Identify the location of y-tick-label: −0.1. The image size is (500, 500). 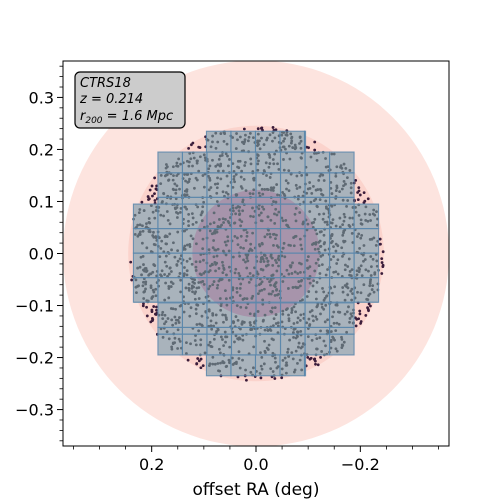
(34, 306).